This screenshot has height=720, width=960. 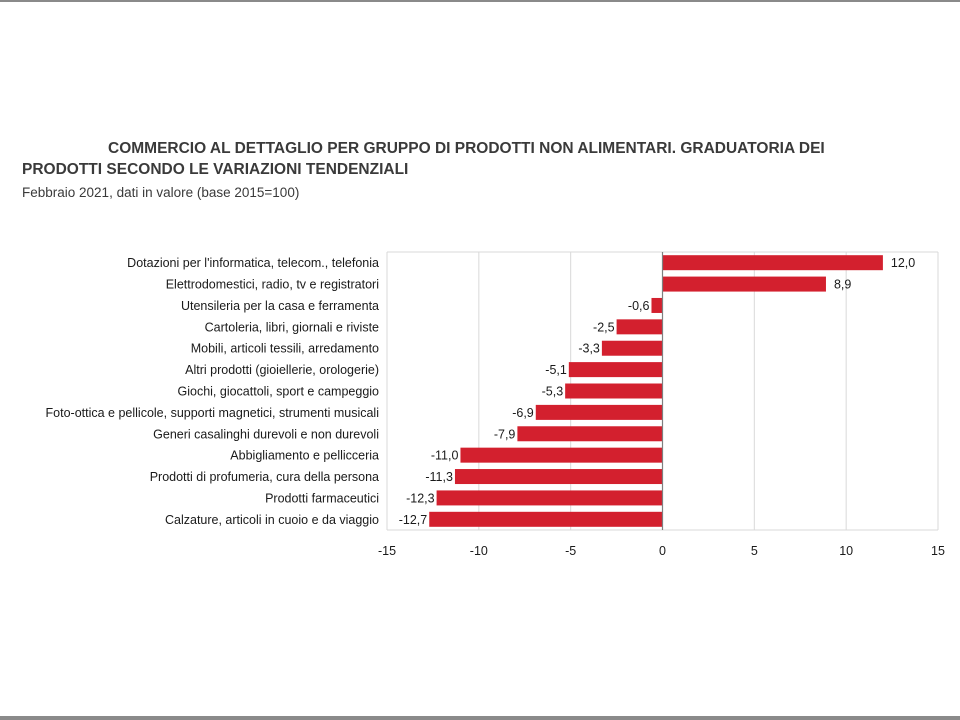 I want to click on x-tick-label-5: 10, so click(x=846, y=551).